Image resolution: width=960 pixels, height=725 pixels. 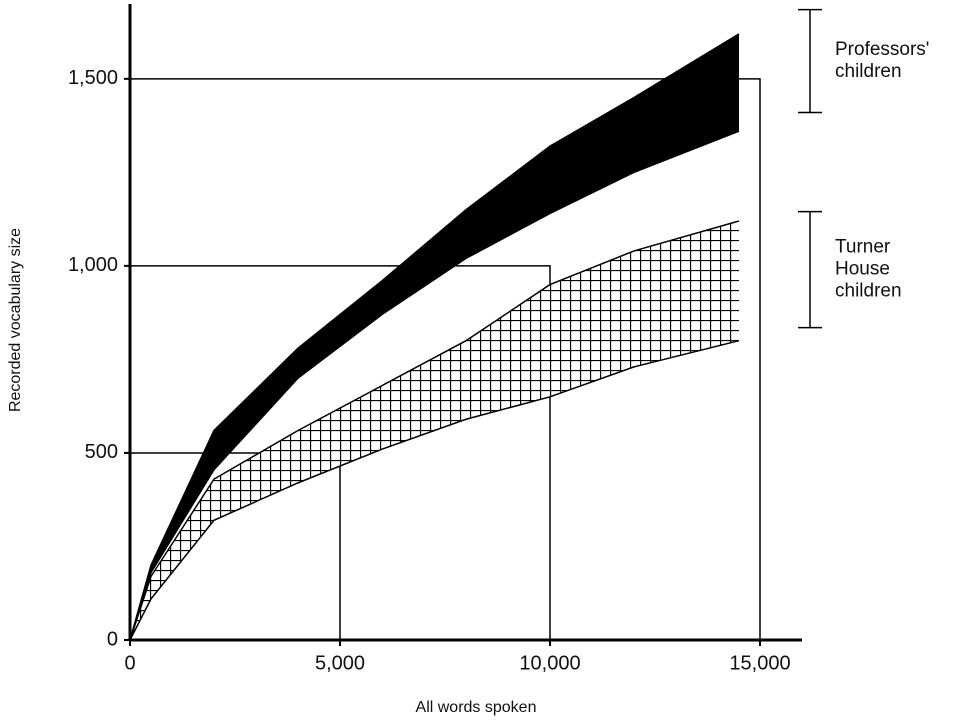 I want to click on y-tick-label: 500, so click(x=101, y=452).